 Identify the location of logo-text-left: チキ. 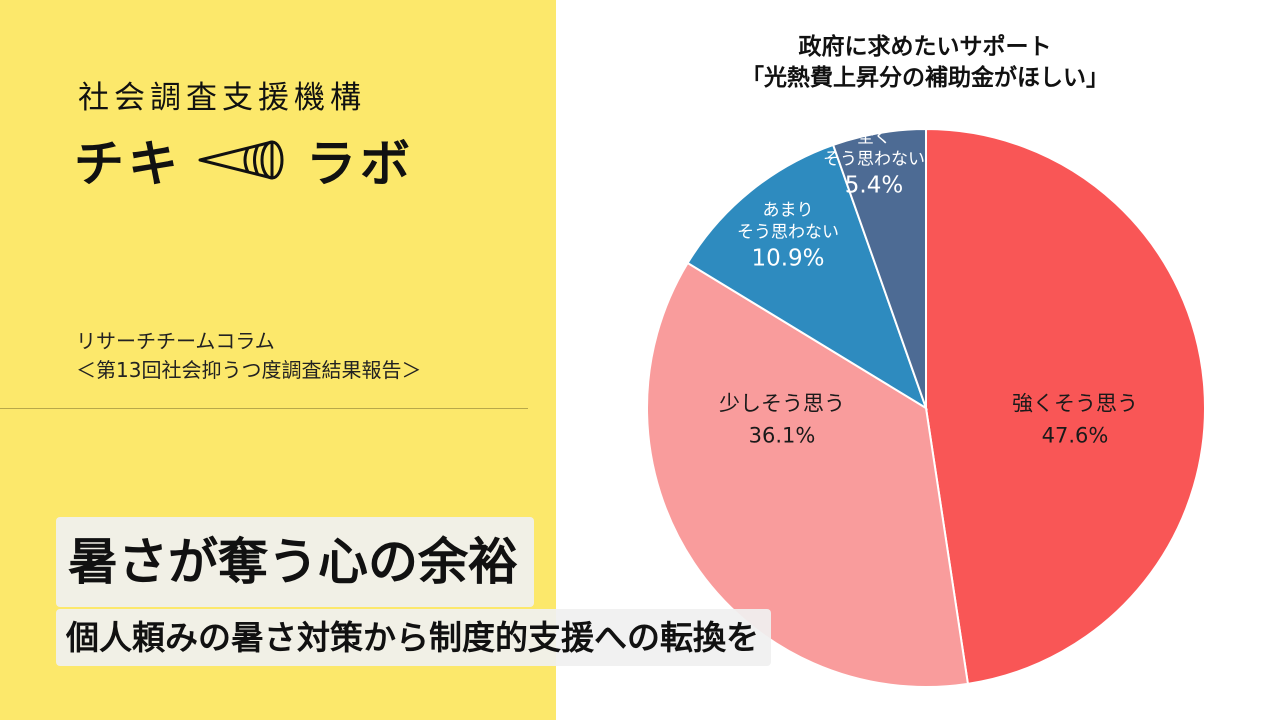
(128, 164).